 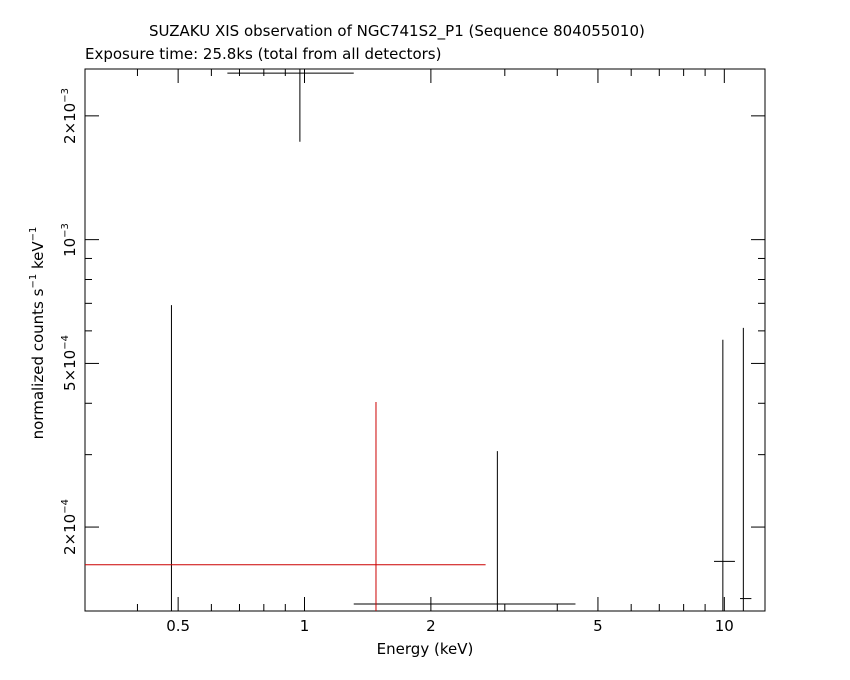 What do you see at coordinates (425, 649) in the screenshot?
I see `x-axis-label: Energy (keV)` at bounding box center [425, 649].